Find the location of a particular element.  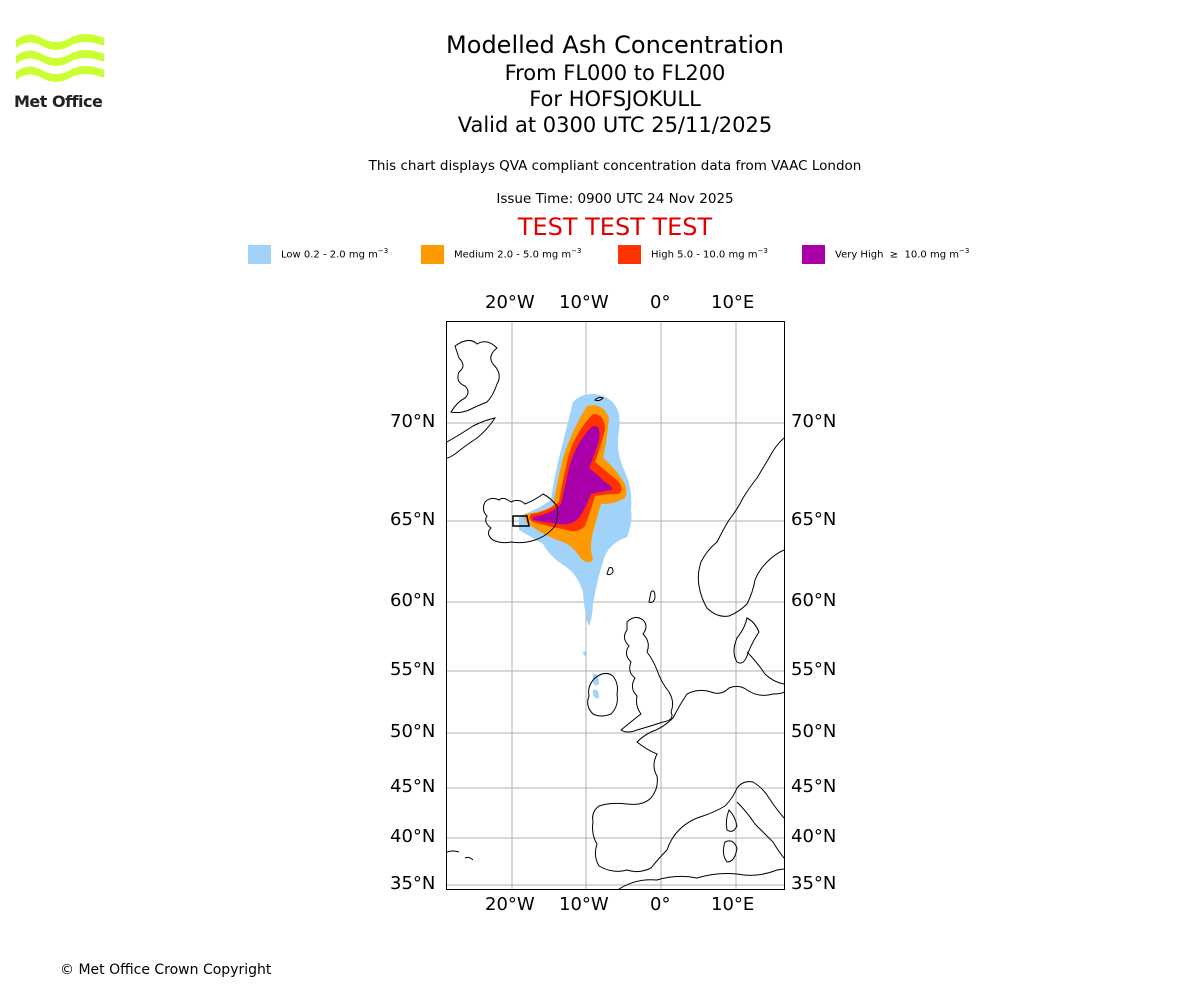

legend-item-medium: Medium 2.0 - 5.0 mg m−3 is located at coordinates (501, 254).